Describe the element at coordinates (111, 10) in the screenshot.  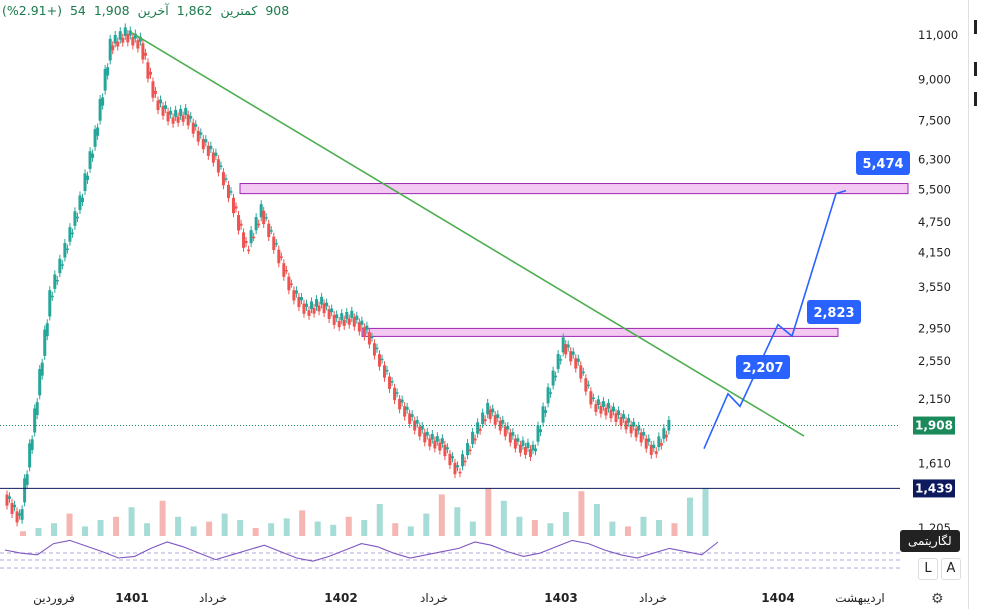
I see `header-last-value: 1,908` at that location.